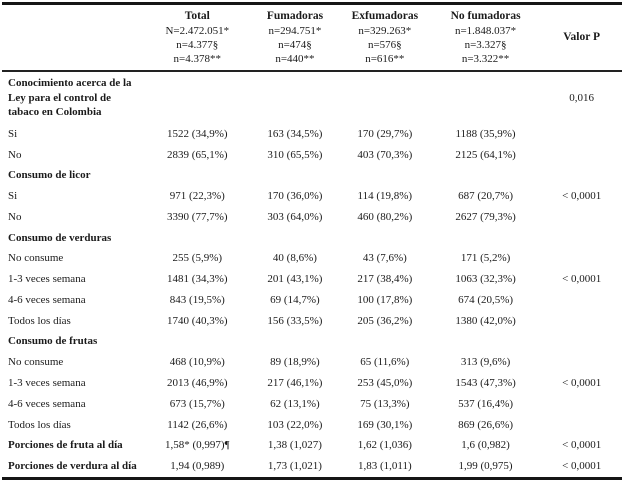  What do you see at coordinates (385, 196) in the screenshot?
I see `value-cell: 114 (19,8%)` at bounding box center [385, 196].